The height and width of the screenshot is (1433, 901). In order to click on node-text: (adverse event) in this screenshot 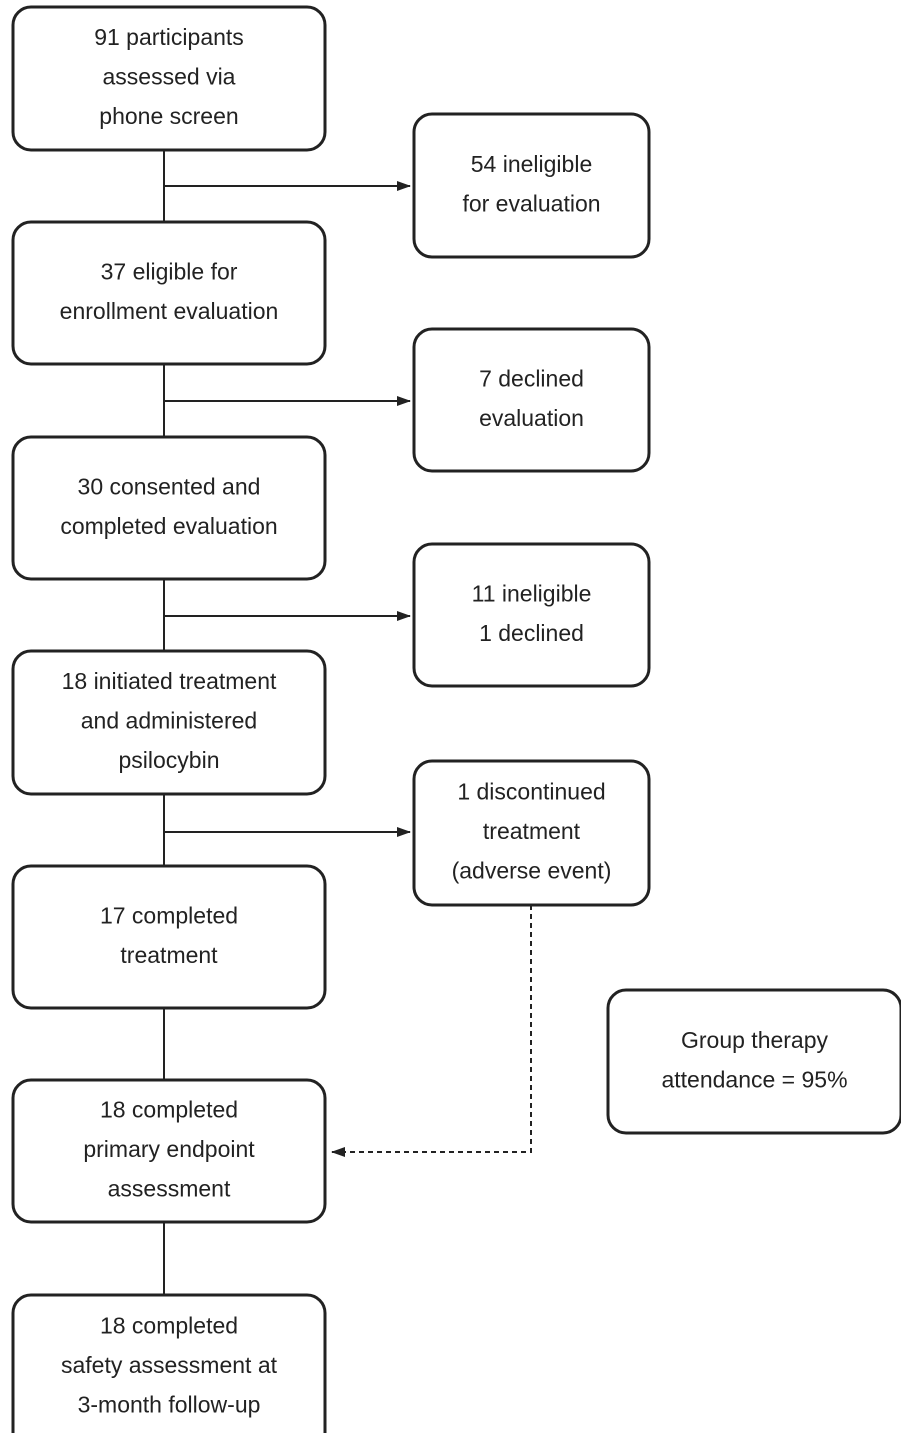, I will do `click(532, 871)`.